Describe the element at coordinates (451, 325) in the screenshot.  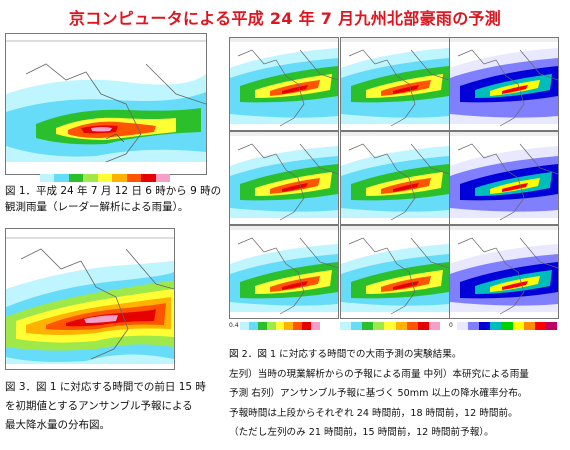
I see `scale-right-label: 0` at that location.